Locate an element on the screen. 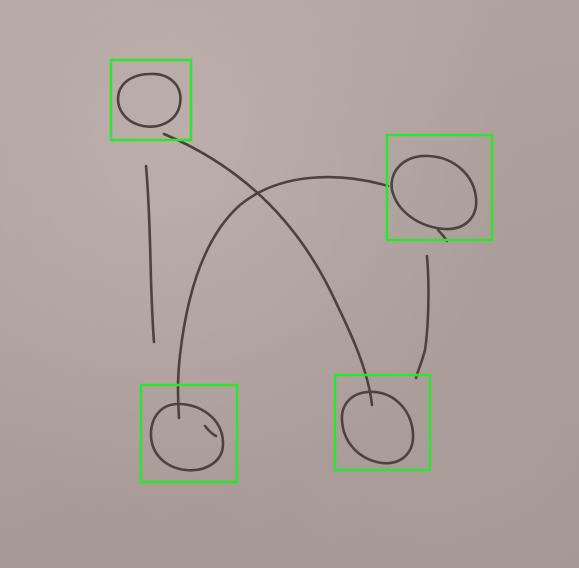 The width and height of the screenshot is (579, 568). node-c-detection-box is located at coordinates (189, 433).